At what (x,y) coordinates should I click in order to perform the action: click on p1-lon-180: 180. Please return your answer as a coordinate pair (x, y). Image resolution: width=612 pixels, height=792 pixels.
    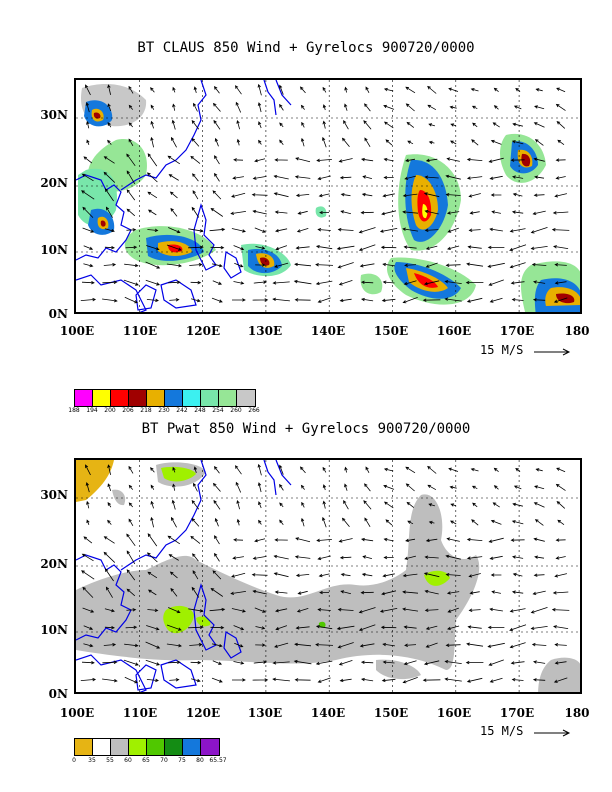
    Looking at the image, I should click on (577, 331).